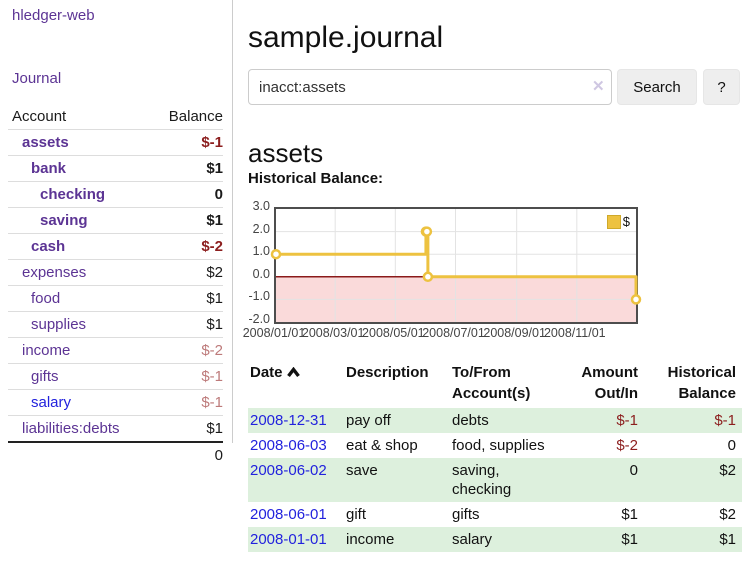 The width and height of the screenshot is (742, 582). What do you see at coordinates (115, 142) in the screenshot?
I see `account-row: assets $-1` at bounding box center [115, 142].